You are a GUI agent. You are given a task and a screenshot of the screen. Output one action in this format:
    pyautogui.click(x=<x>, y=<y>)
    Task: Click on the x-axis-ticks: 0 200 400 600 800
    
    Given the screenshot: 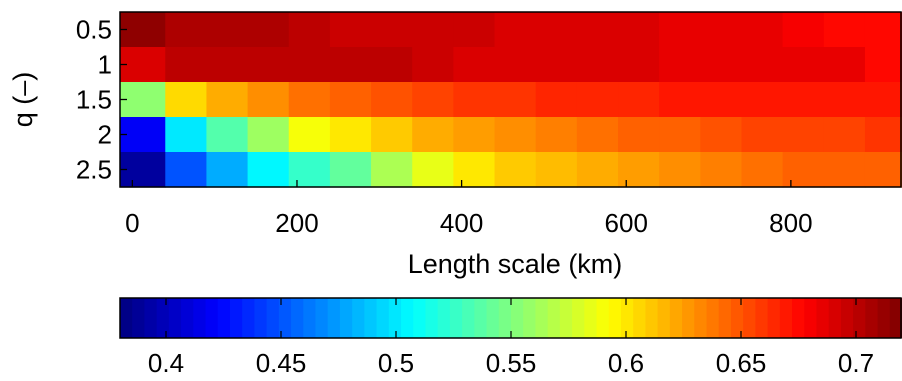 What is the action you would take?
    pyautogui.click(x=469, y=209)
    